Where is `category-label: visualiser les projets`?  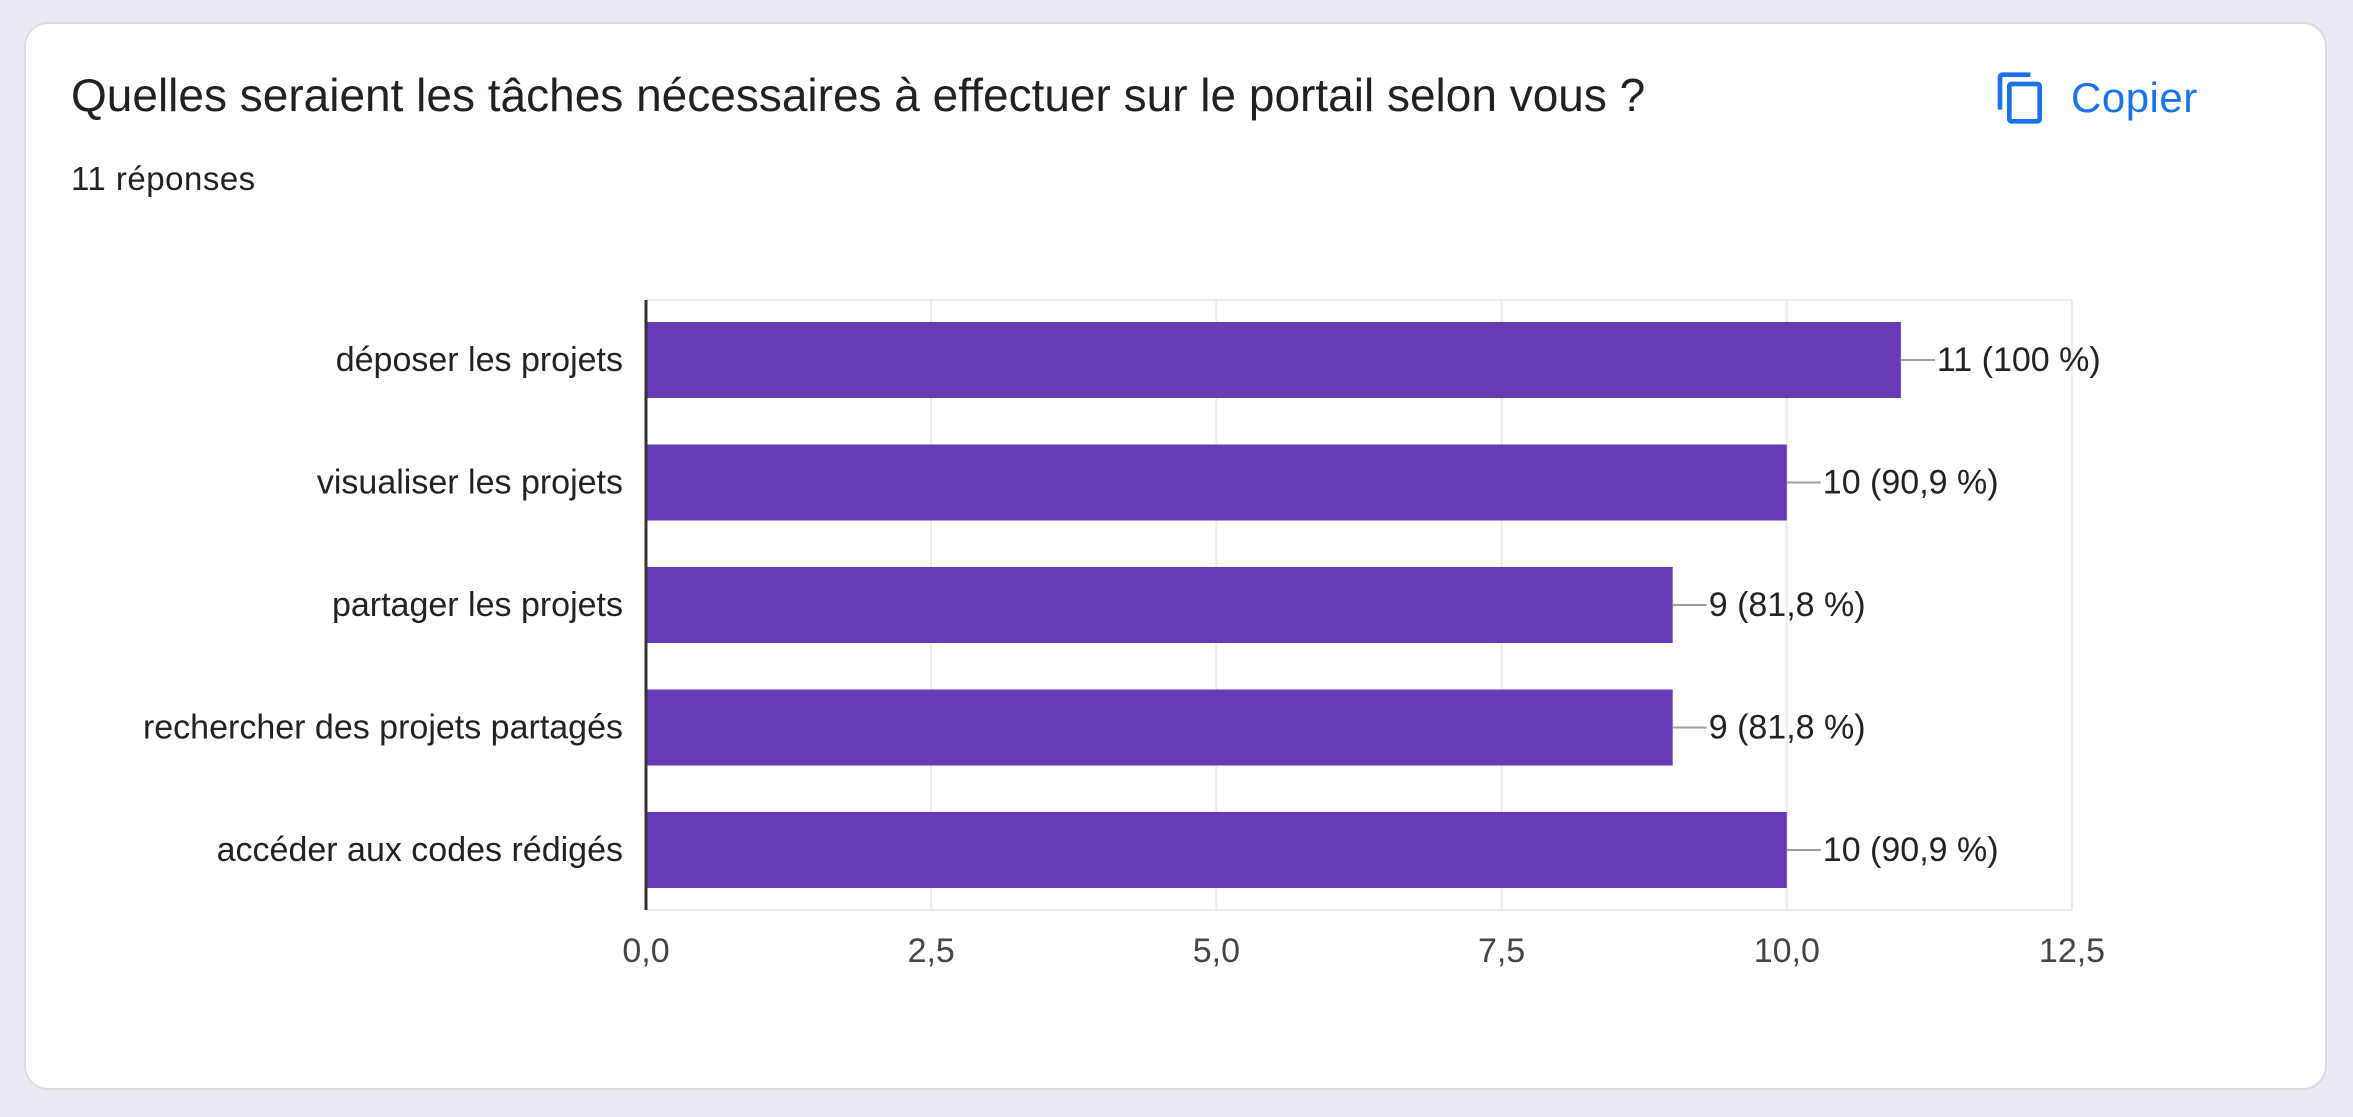 category-label: visualiser les projets is located at coordinates (470, 483).